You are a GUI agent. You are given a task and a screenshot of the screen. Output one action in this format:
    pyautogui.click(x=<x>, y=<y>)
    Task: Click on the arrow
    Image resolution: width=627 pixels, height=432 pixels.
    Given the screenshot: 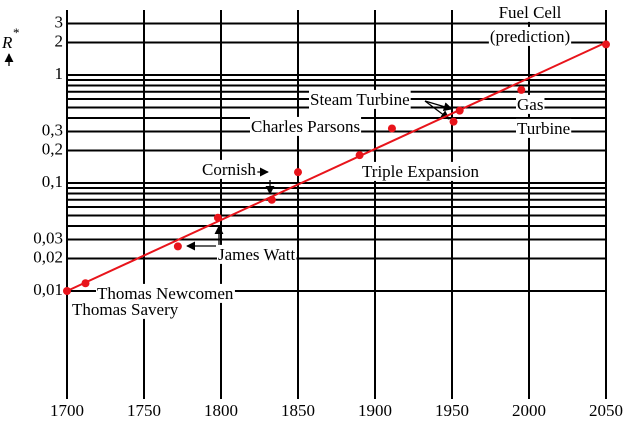 What is the action you would take?
    pyautogui.click(x=438, y=106)
    